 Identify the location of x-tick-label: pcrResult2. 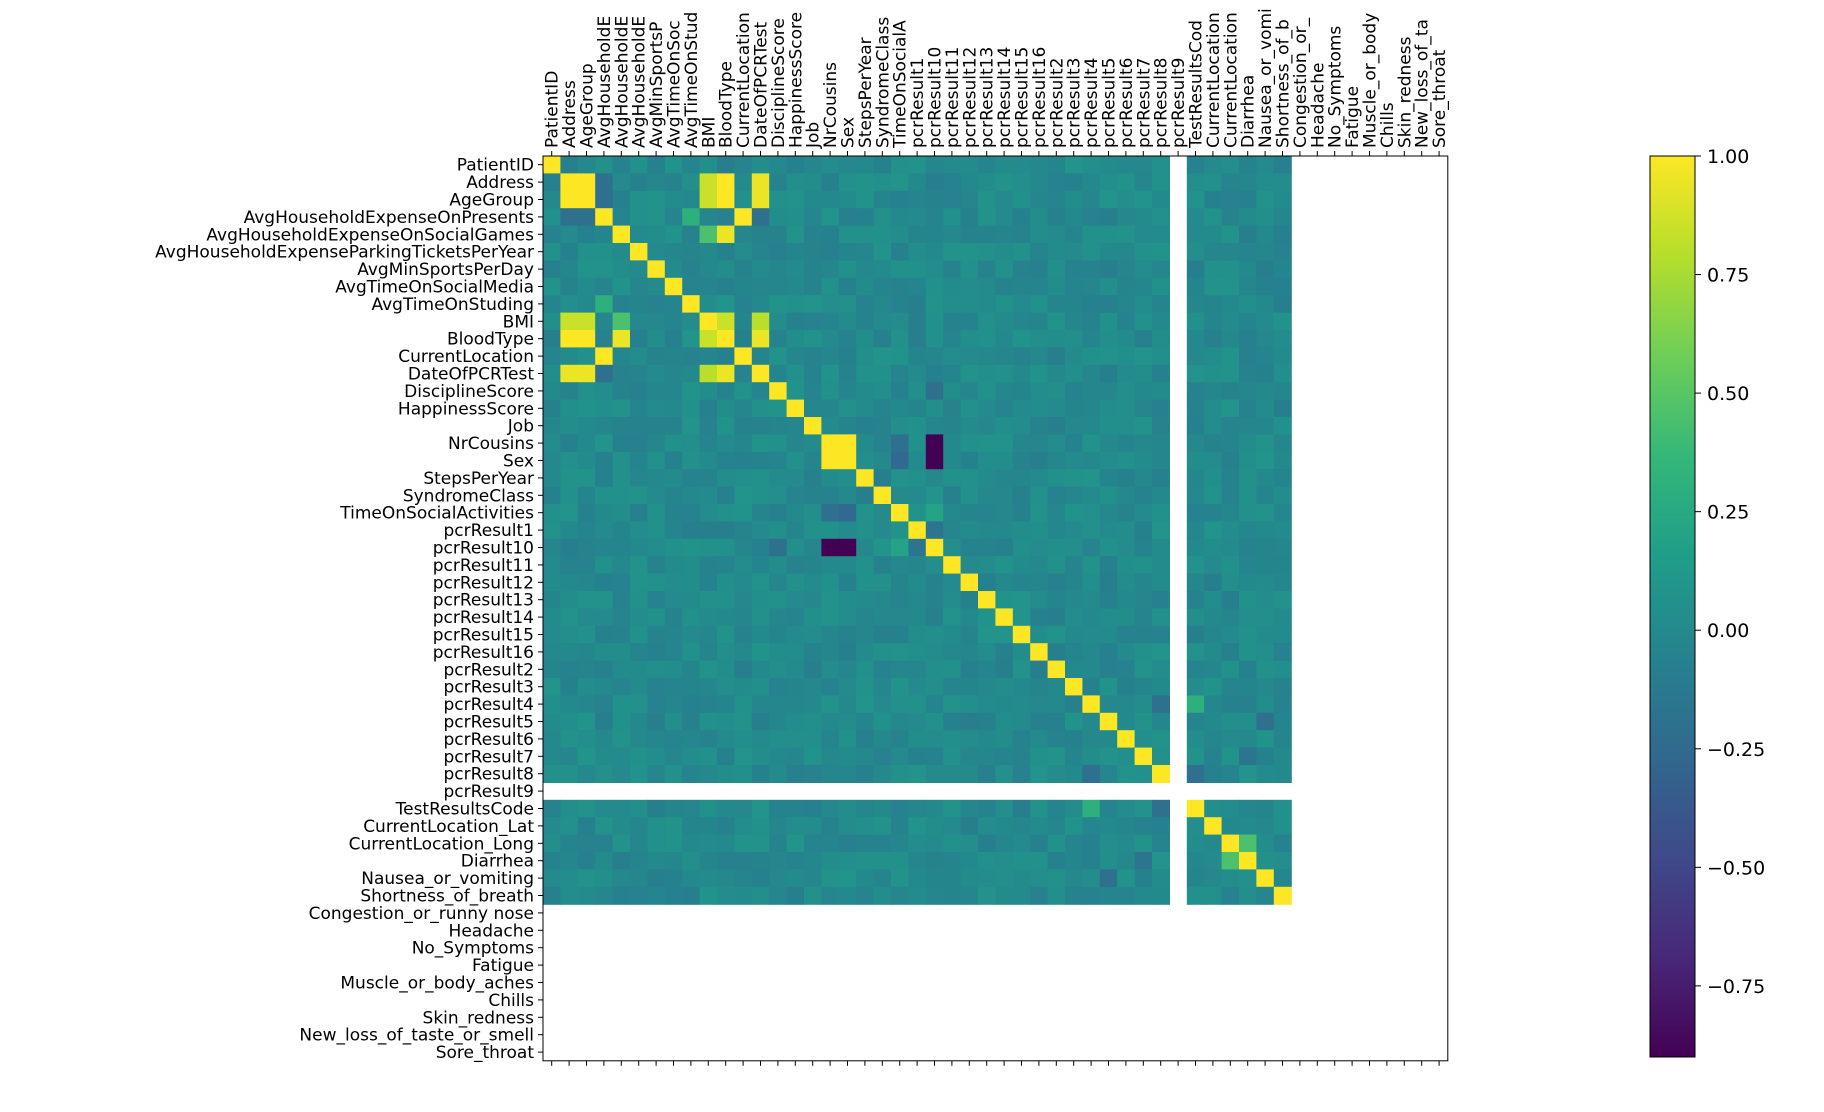
(1057, 103).